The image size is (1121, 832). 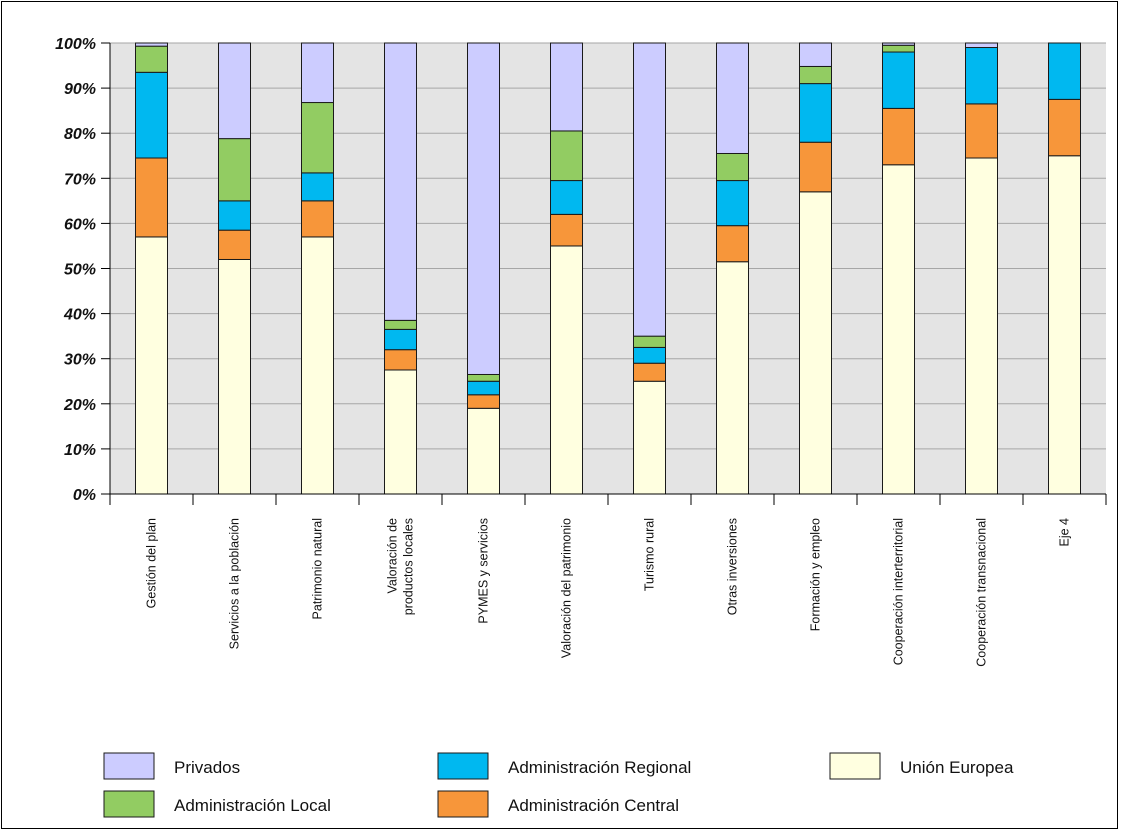 I want to click on y-tick-label: 90%, so click(x=80, y=89).